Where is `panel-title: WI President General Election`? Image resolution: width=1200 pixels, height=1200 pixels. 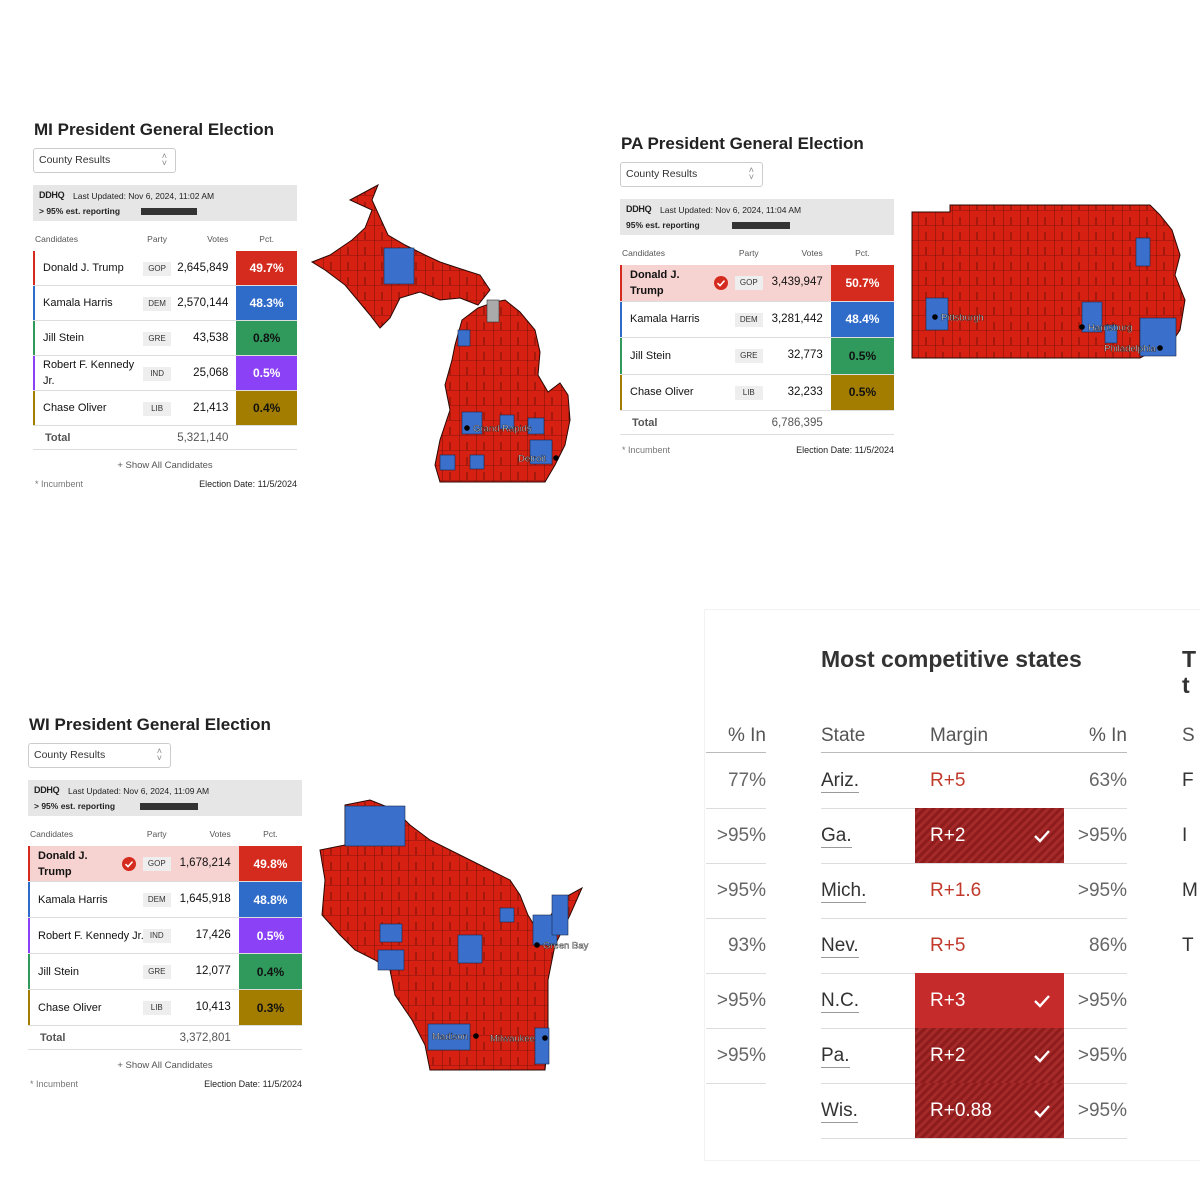
panel-title: WI President General Election is located at coordinates (150, 724).